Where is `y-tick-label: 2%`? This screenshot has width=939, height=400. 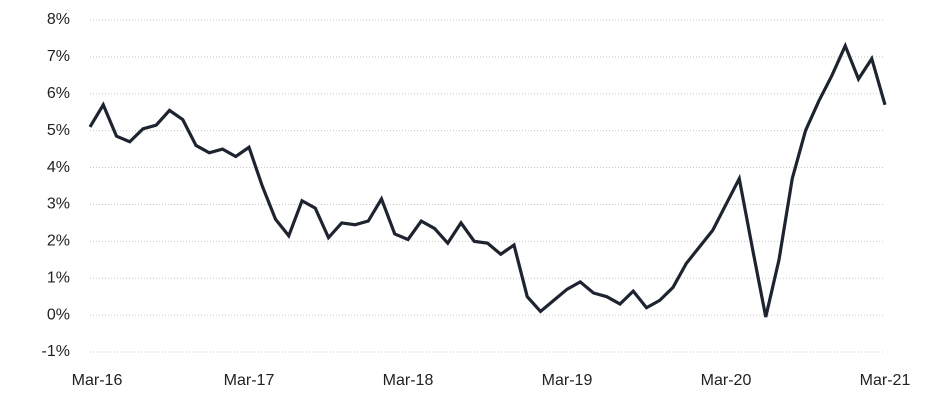 y-tick-label: 2% is located at coordinates (58, 241).